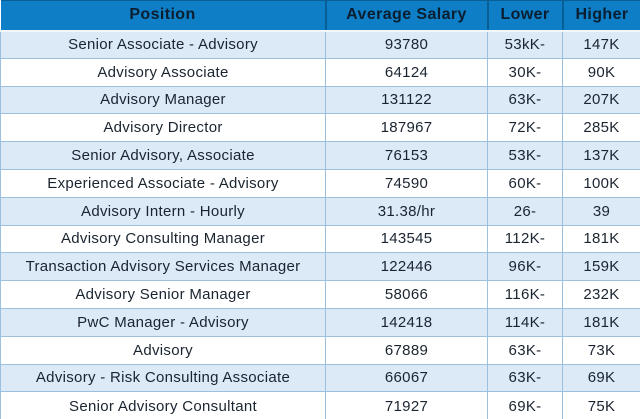  Describe the element at coordinates (406, 16) in the screenshot. I see `column-header-average-salary: Average Salary` at that location.